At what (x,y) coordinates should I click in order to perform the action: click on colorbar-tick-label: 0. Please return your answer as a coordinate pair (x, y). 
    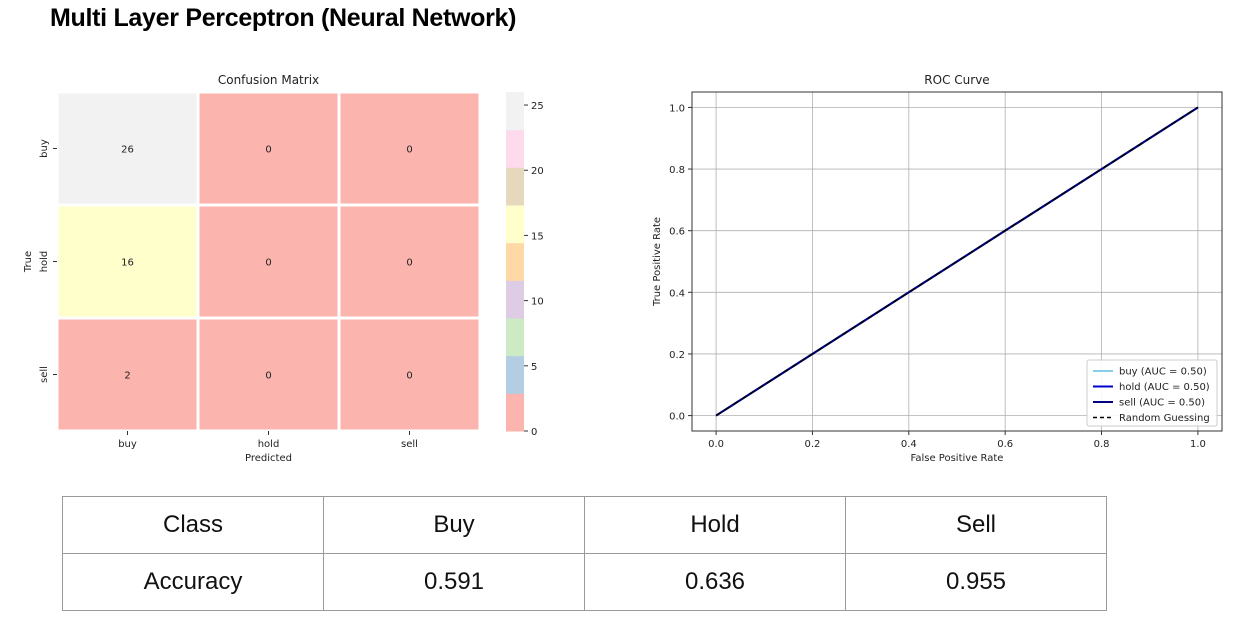
    Looking at the image, I should click on (534, 432).